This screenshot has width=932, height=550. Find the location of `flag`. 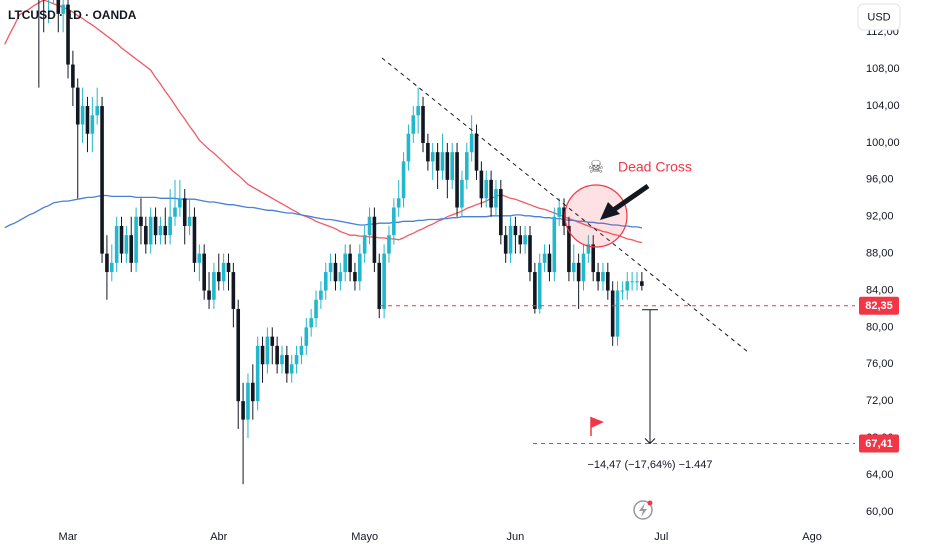

flag is located at coordinates (597, 422).